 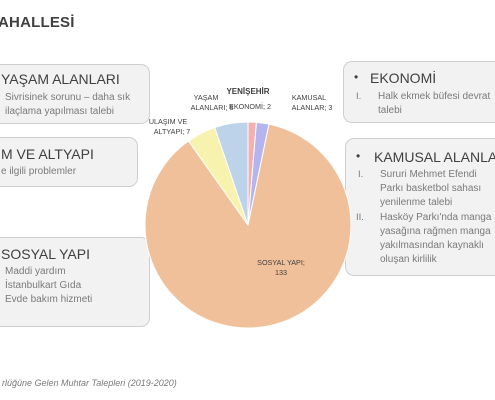 What do you see at coordinates (416, 202) in the screenshot?
I see `kamusal-item1-line: yenilenme talebi` at bounding box center [416, 202].